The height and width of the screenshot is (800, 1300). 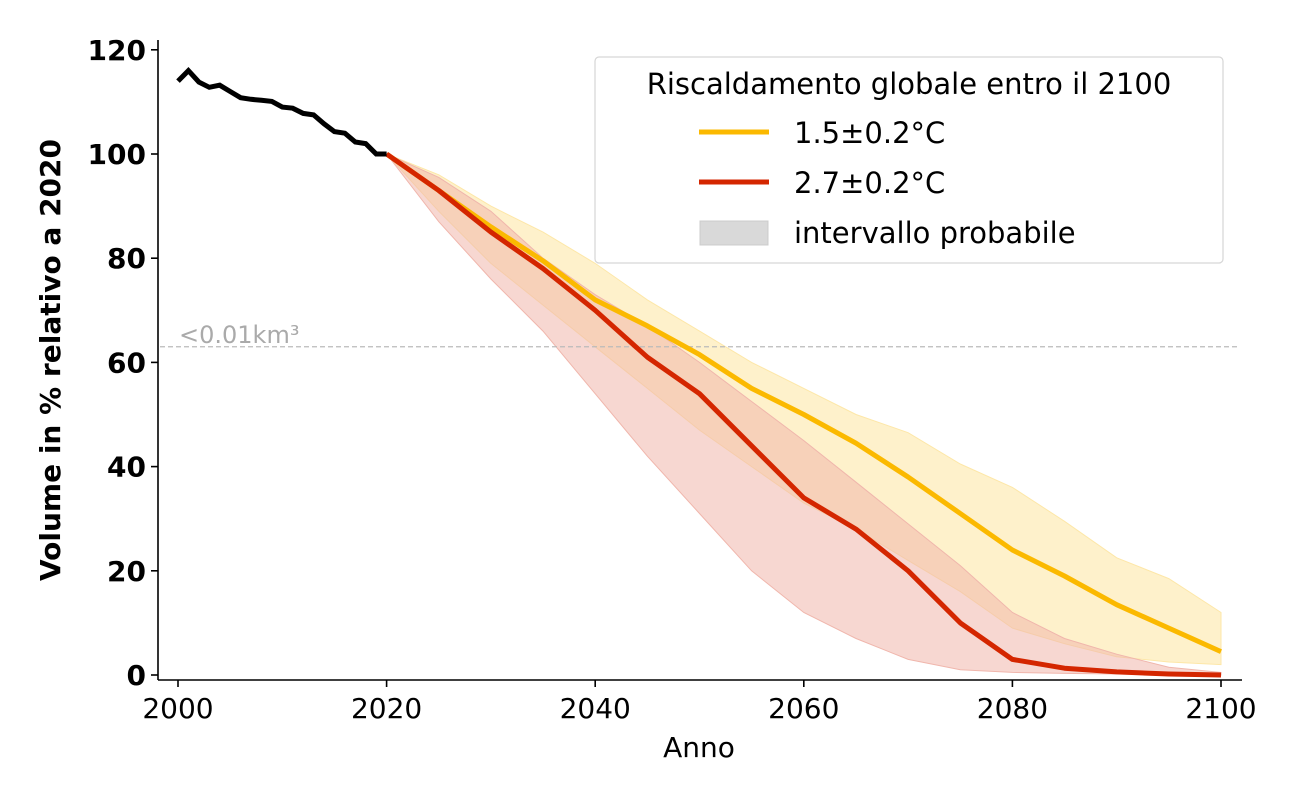 What do you see at coordinates (126, 467) in the screenshot?
I see `y-tick-label: 40` at bounding box center [126, 467].